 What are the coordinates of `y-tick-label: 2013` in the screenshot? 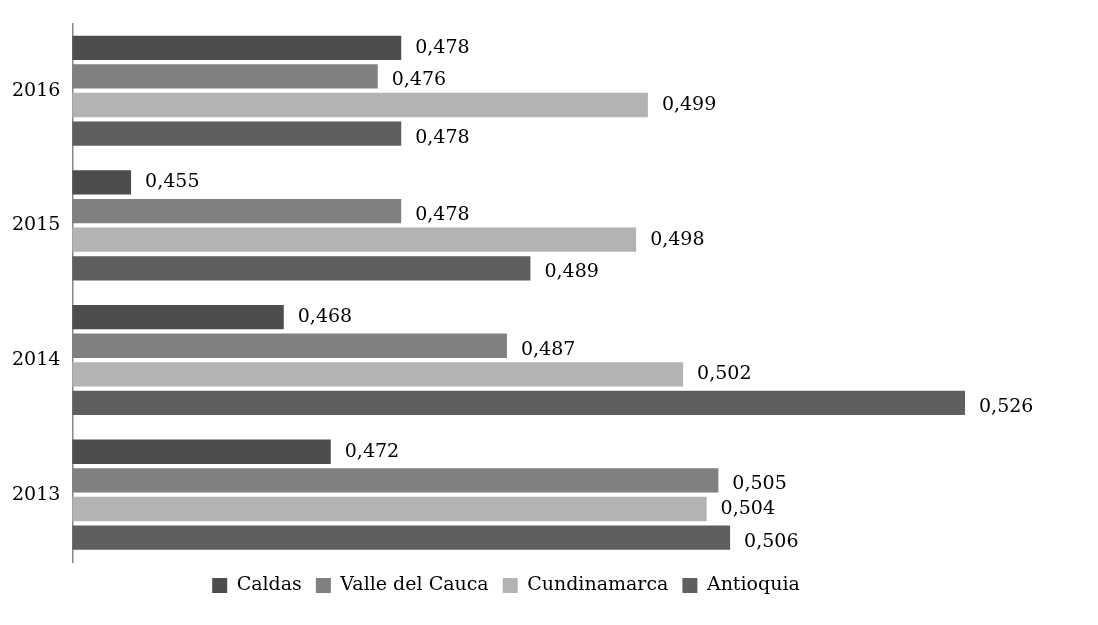 It's located at (36, 492).